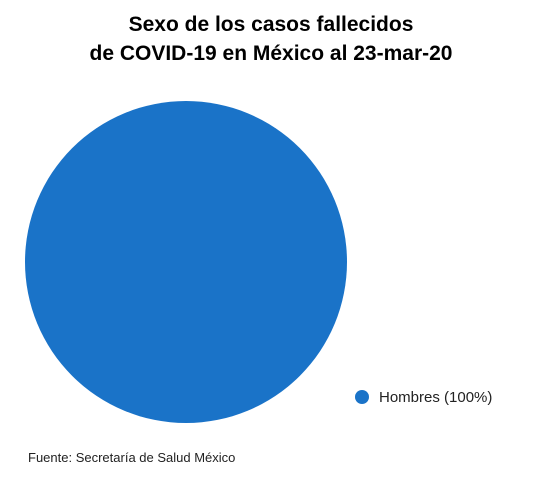  Describe the element at coordinates (132, 457) in the screenshot. I see `source-note: Fuente: Secretaría de Salud México` at that location.